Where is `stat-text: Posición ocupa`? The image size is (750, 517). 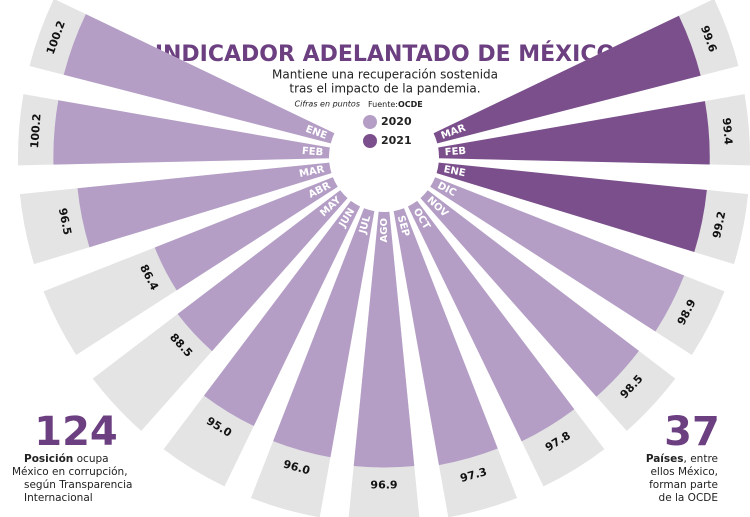
stat-text: Posición ocupa is located at coordinates (66, 459).